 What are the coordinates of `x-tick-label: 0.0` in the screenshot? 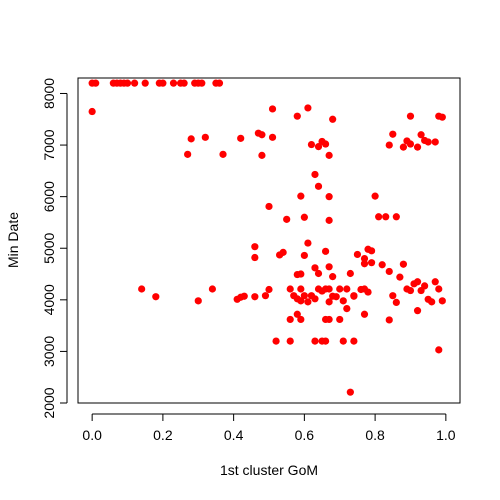 It's located at (92, 435).